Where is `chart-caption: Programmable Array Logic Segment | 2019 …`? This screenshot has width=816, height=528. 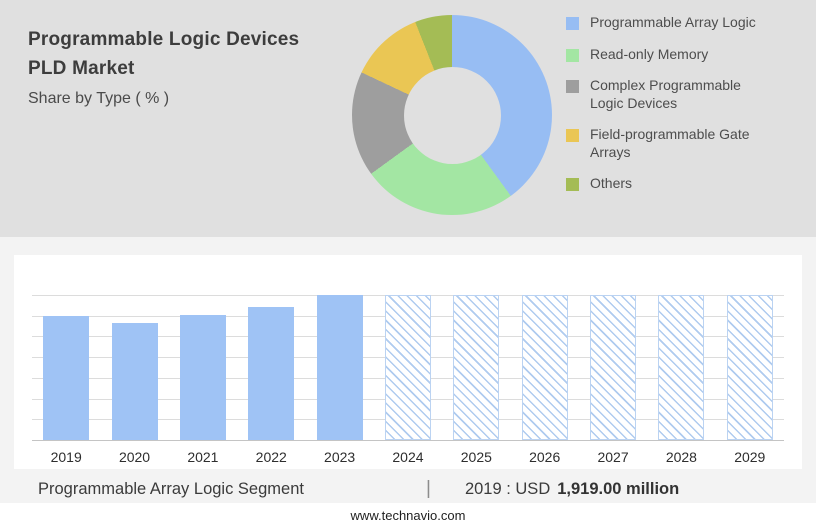
chart-caption: Programmable Array Logic Segment | 2019 … is located at coordinates (412, 489).